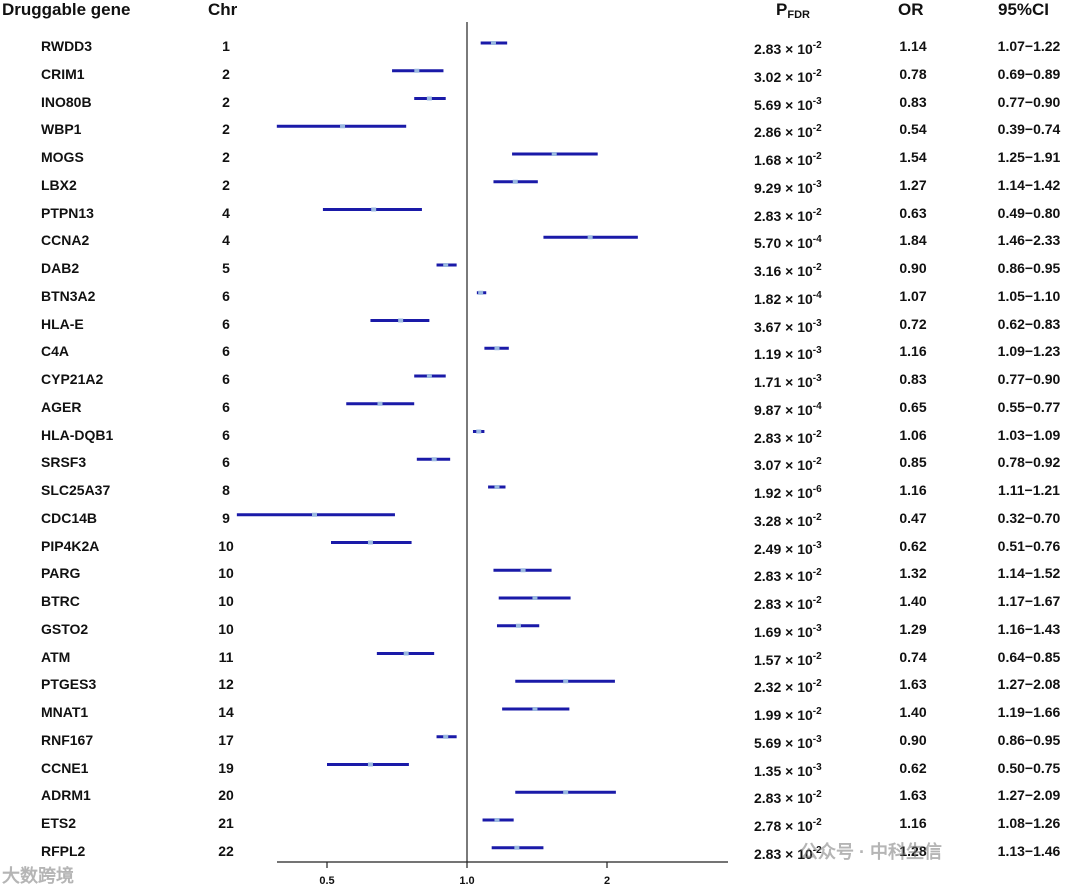 The width and height of the screenshot is (1080, 896). What do you see at coordinates (540, 685) in the screenshot?
I see `table-row: PTGES3 12 2.32 × 10-2 1.63 1.27−2.08` at bounding box center [540, 685].